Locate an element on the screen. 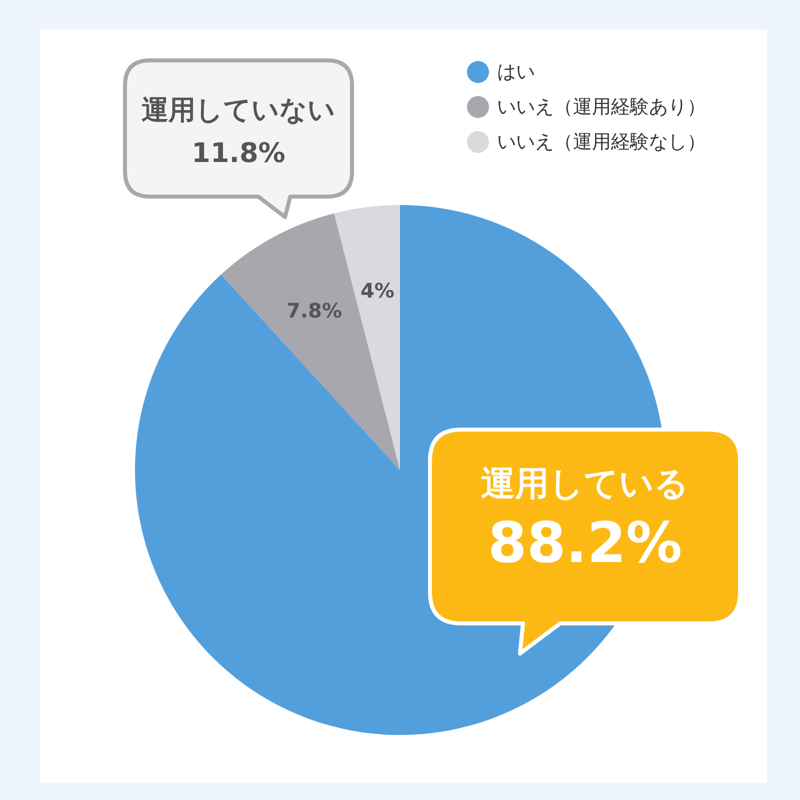  text: 運用していない 11.8% is located at coordinates (239, 132).